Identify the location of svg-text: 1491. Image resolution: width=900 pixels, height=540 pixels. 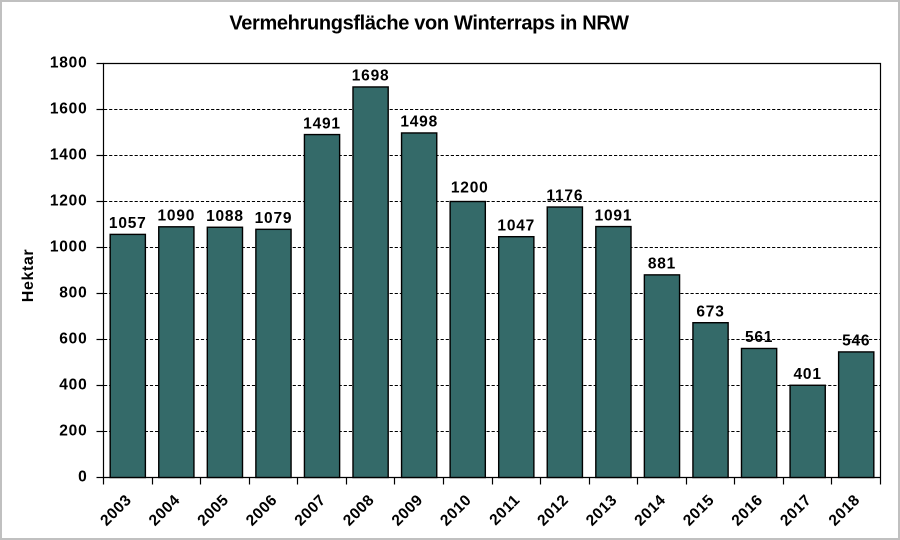
(322, 123).